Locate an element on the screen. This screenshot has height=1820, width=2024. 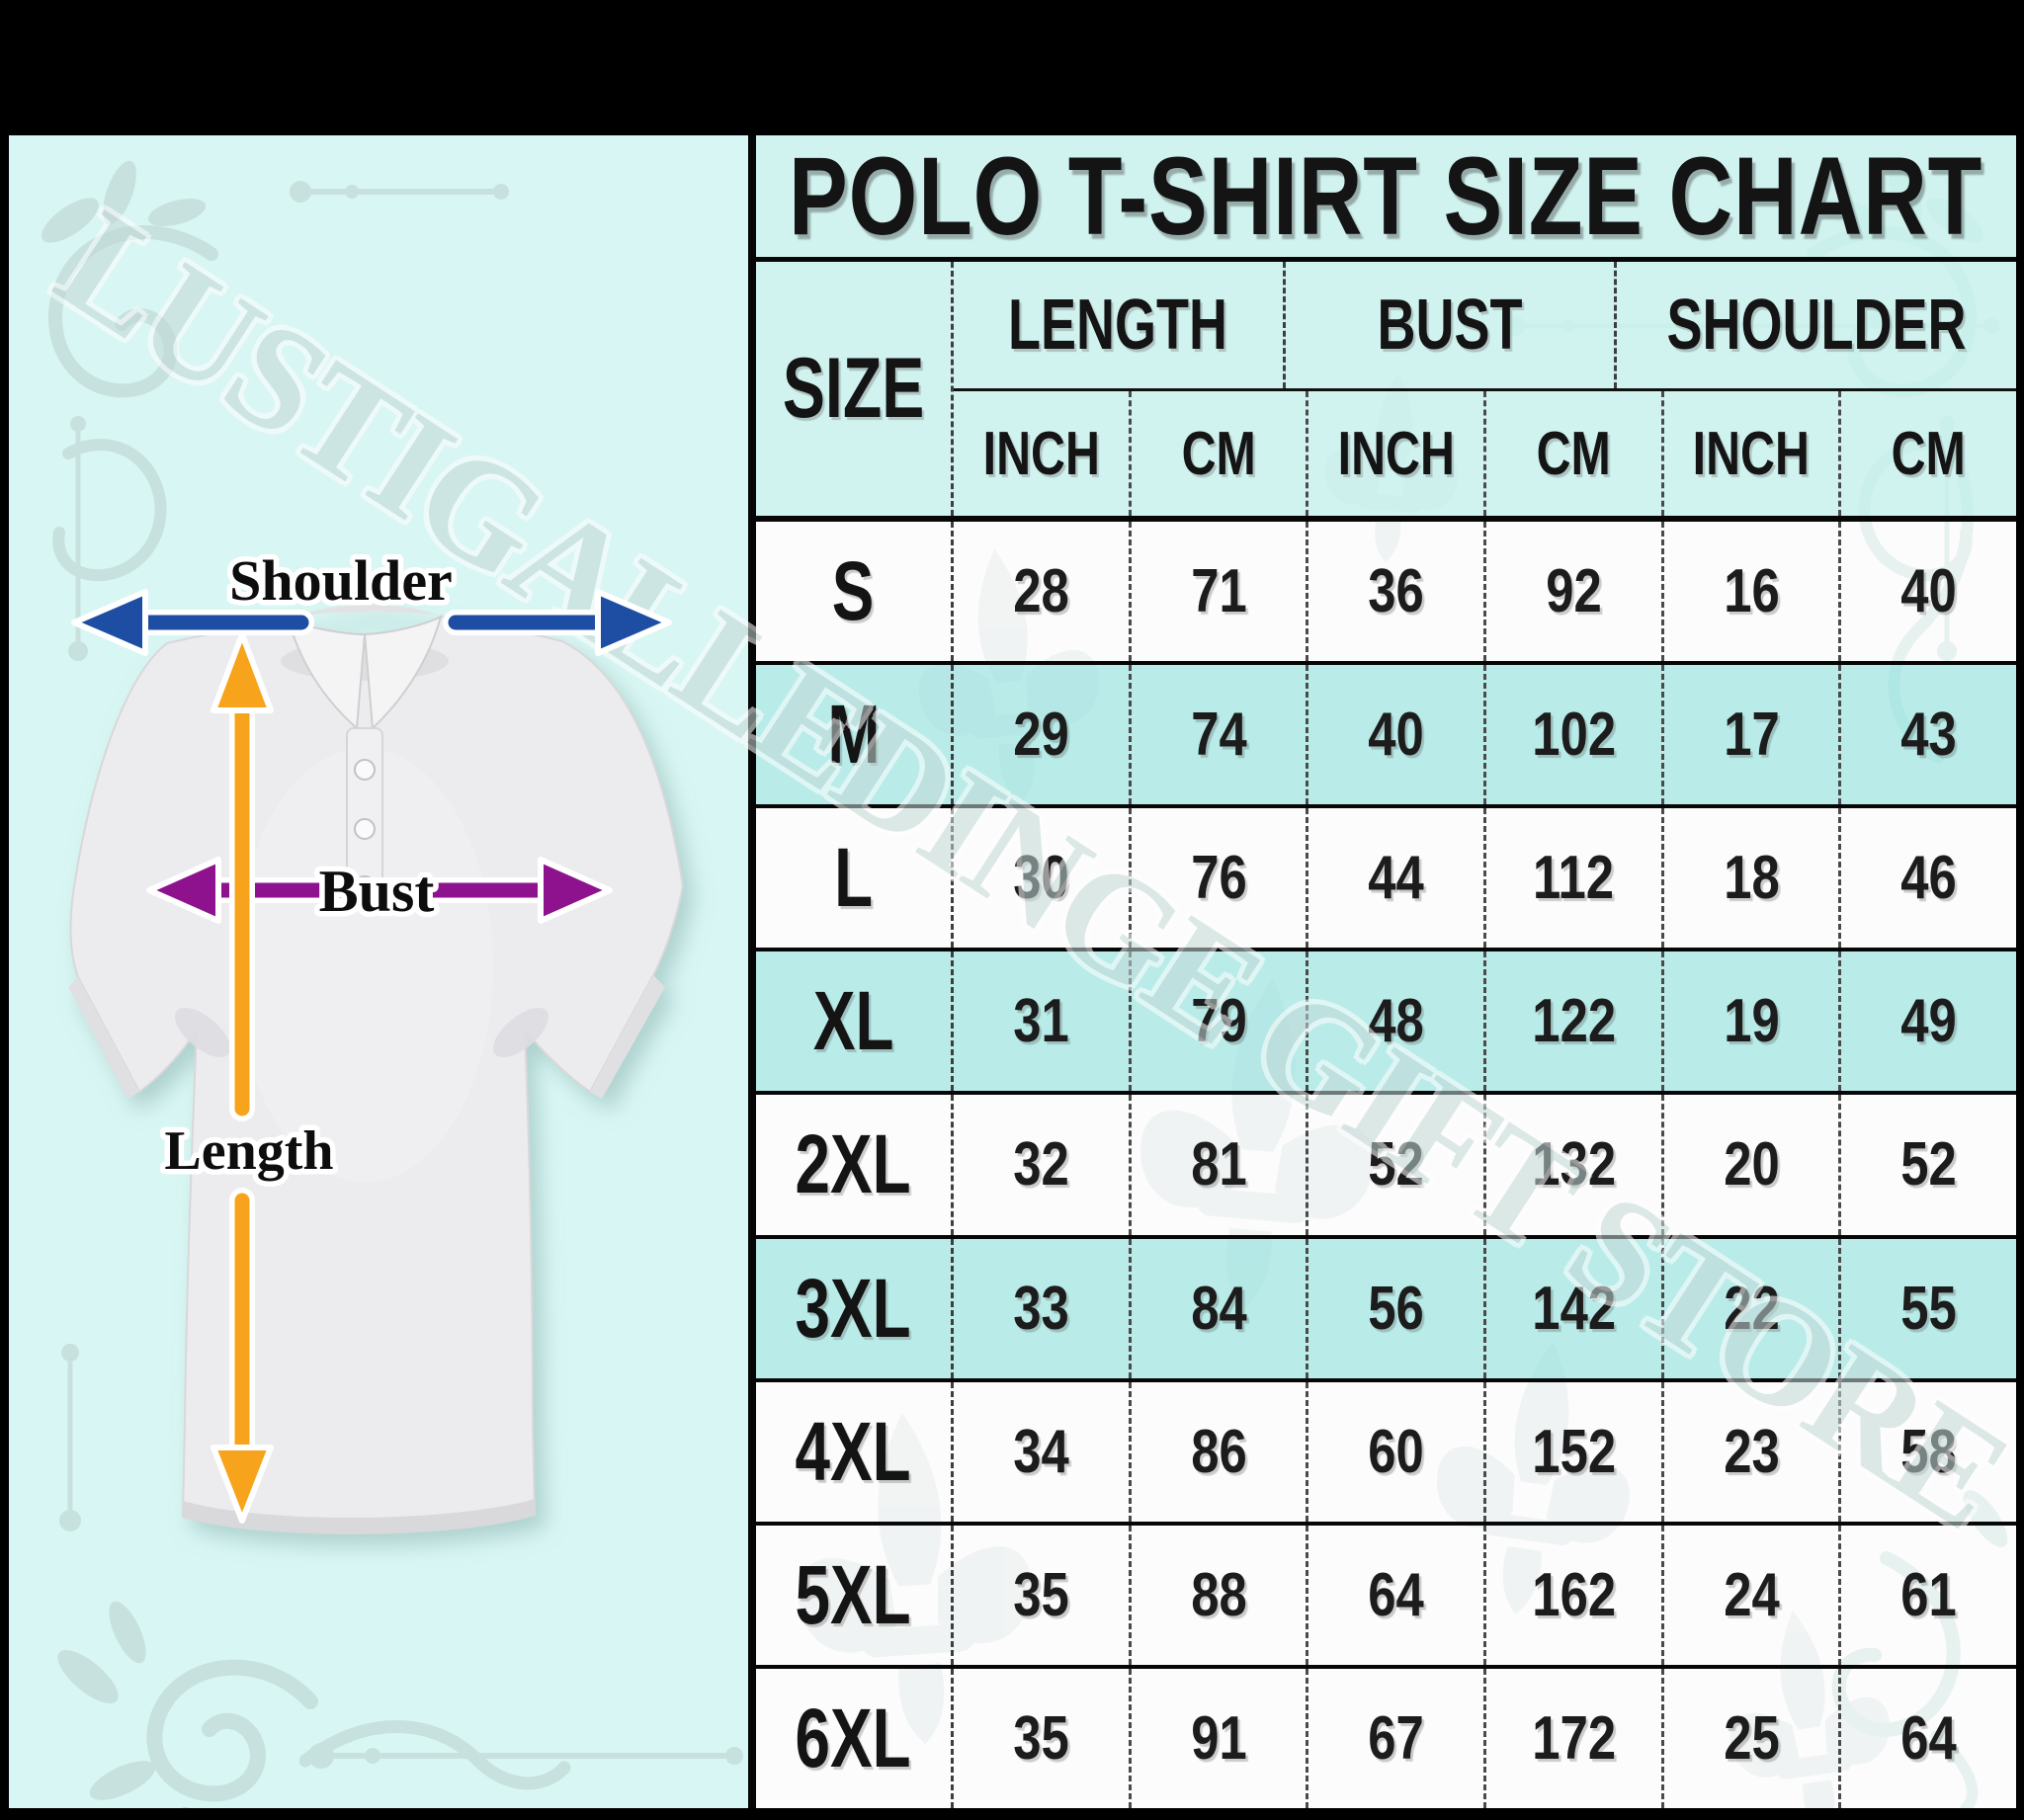
size-cell: 4XL is located at coordinates (855, 1451).